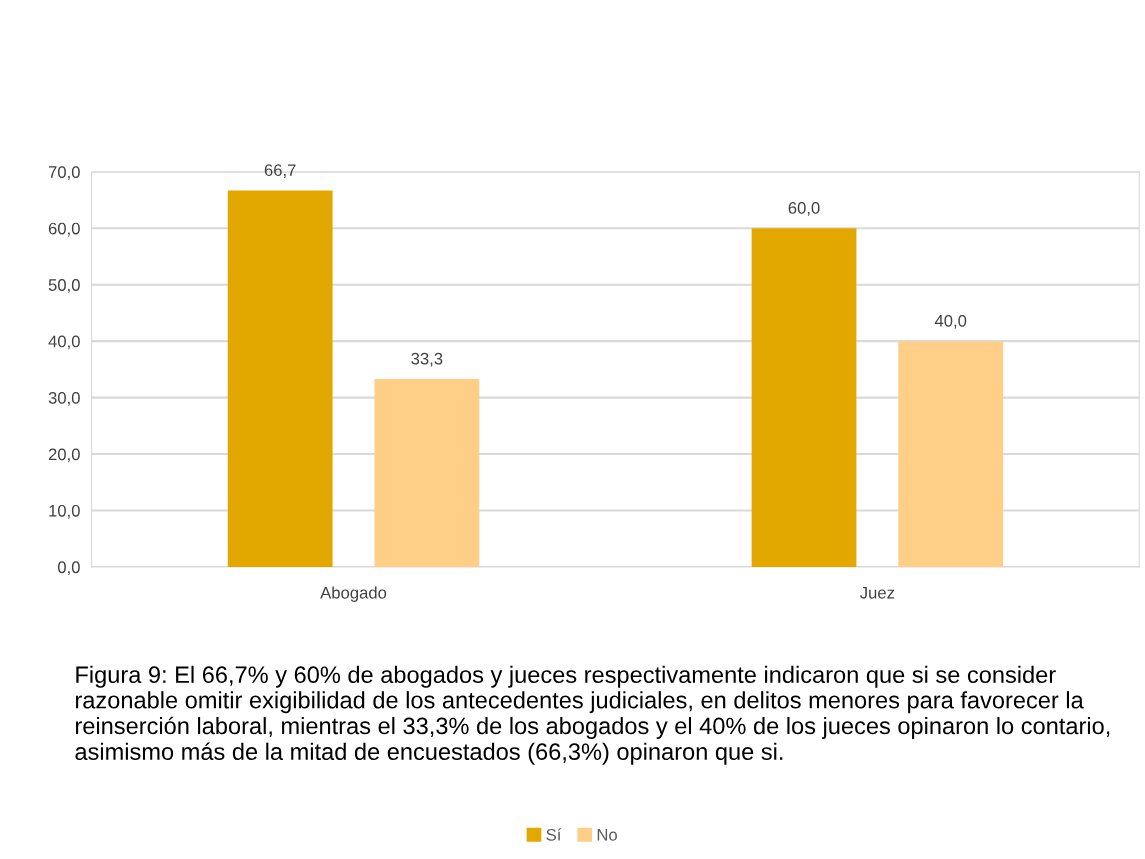 This screenshot has height=859, width=1145. Describe the element at coordinates (427, 359) in the screenshot. I see `data-label: 33,3` at that location.